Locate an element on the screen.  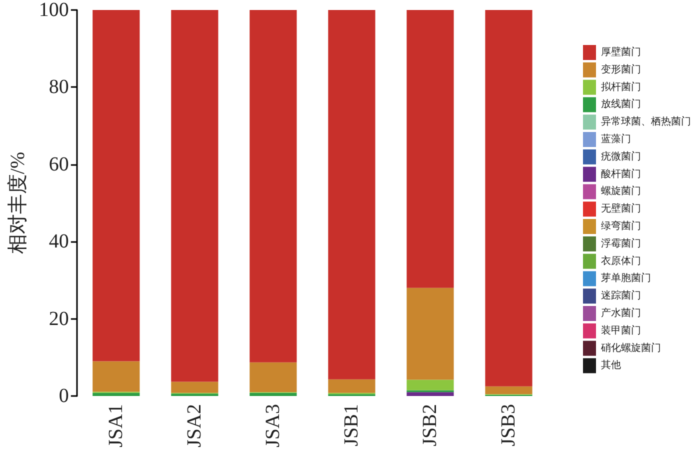
legend-label: 异常球菌、栖热菌门 is located at coordinates (646, 122).